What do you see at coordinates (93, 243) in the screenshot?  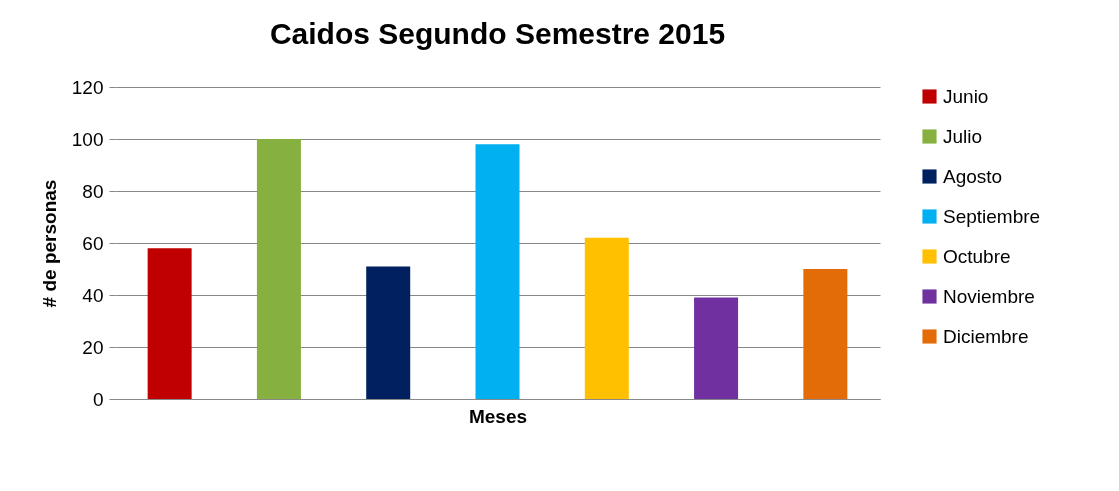 I see `y-tick-label: 60` at bounding box center [93, 243].